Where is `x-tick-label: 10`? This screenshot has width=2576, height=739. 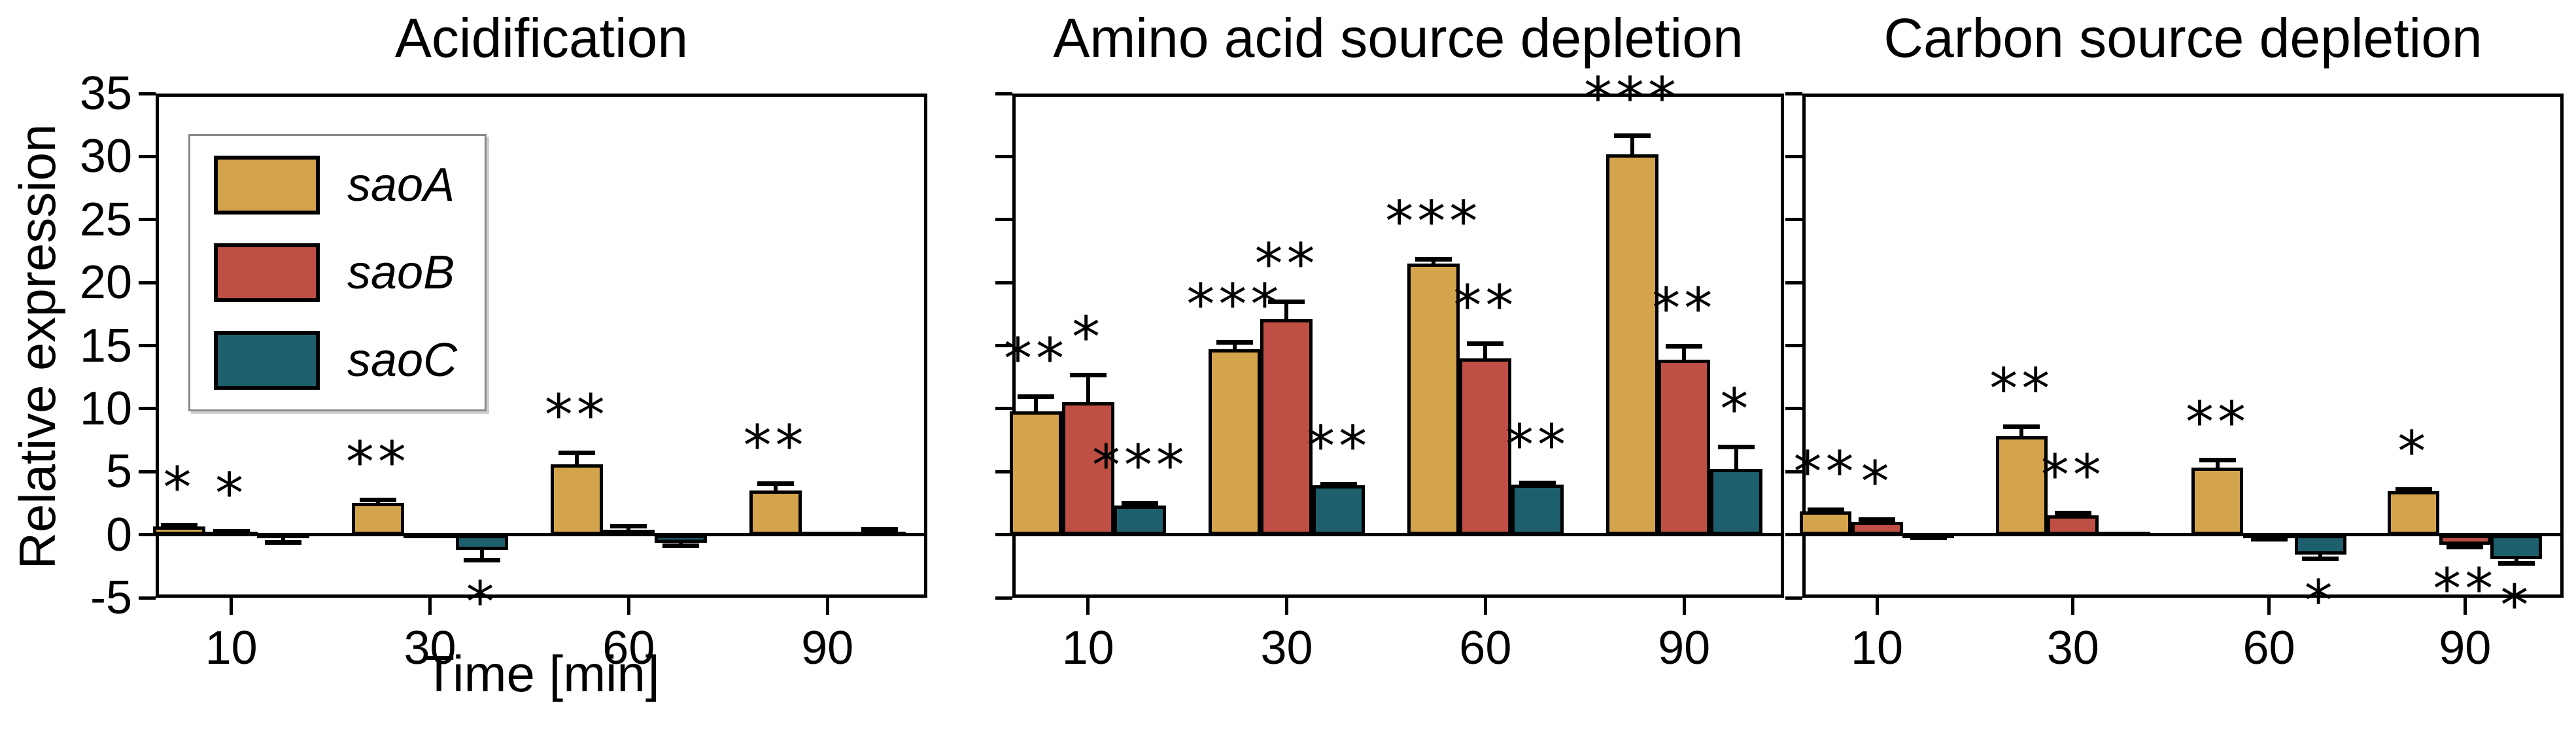
x-tick-label: 10 is located at coordinates (232, 648).